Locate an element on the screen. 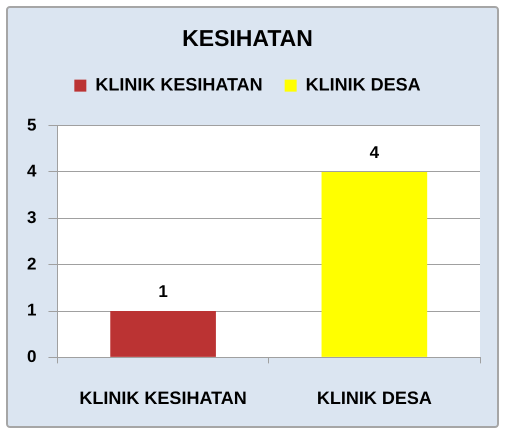  legend-label: KLINIK DESA is located at coordinates (363, 84).